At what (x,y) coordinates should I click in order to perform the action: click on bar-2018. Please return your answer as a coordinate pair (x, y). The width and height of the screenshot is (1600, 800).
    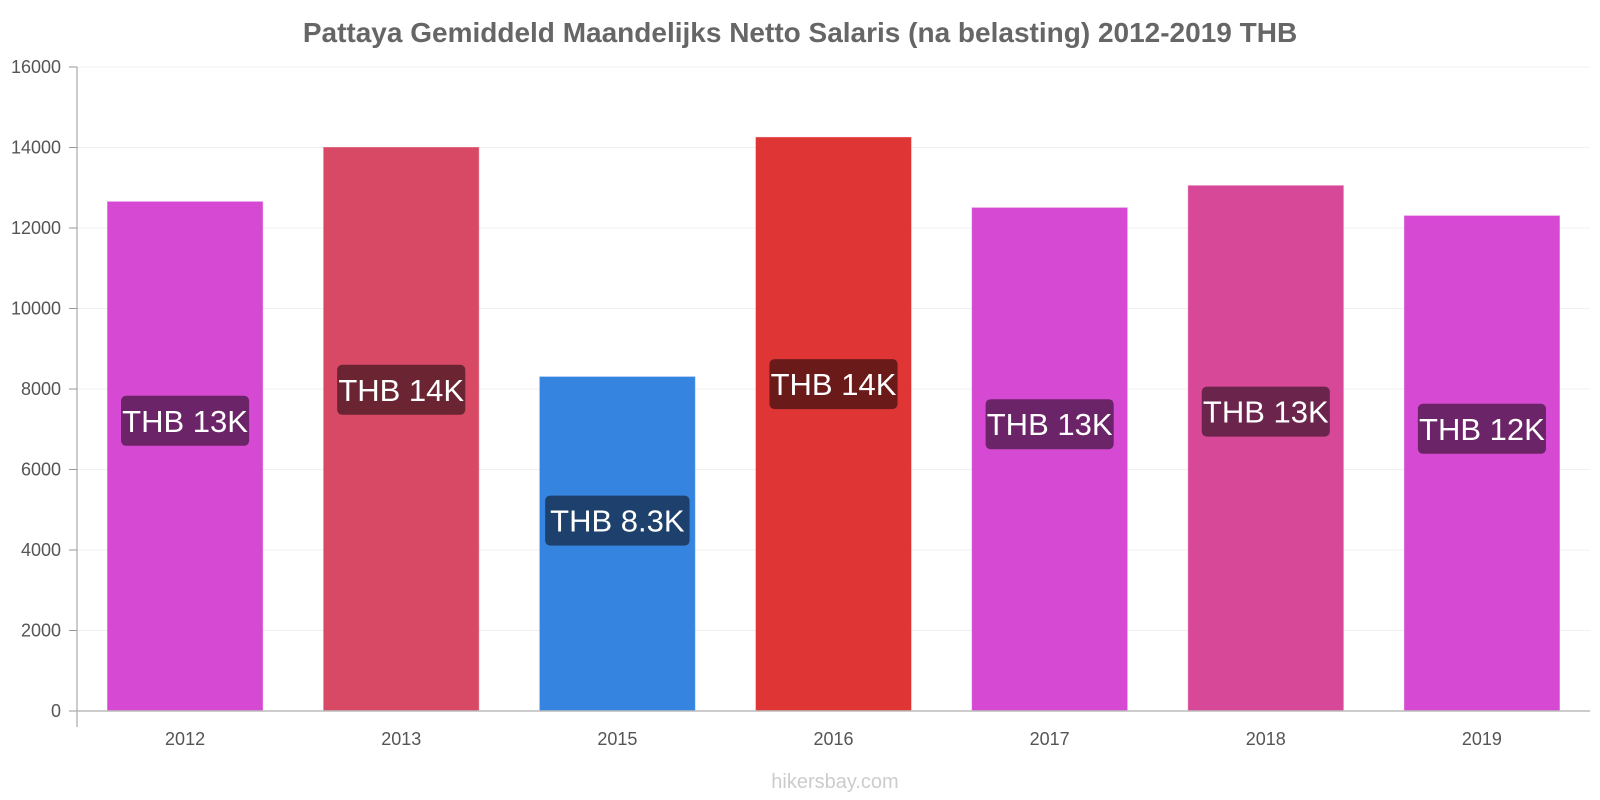
    Looking at the image, I should click on (1265, 448).